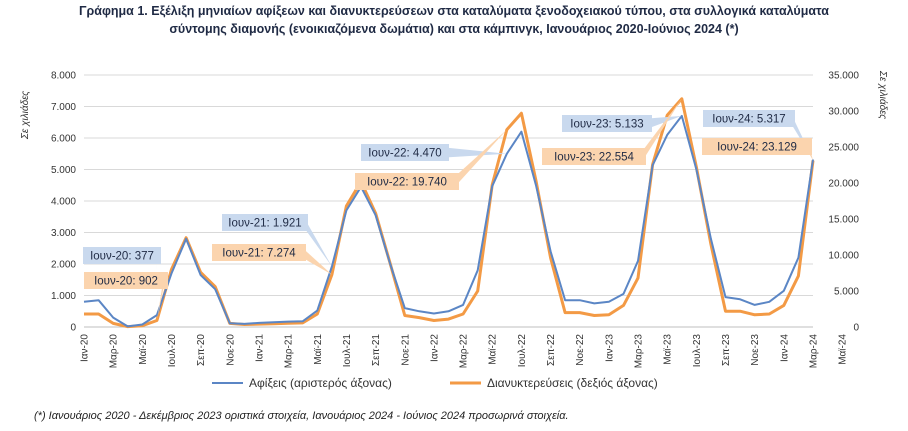  What do you see at coordinates (755, 350) in the screenshot?
I see `x-tick-label: Νοε-23` at bounding box center [755, 350].